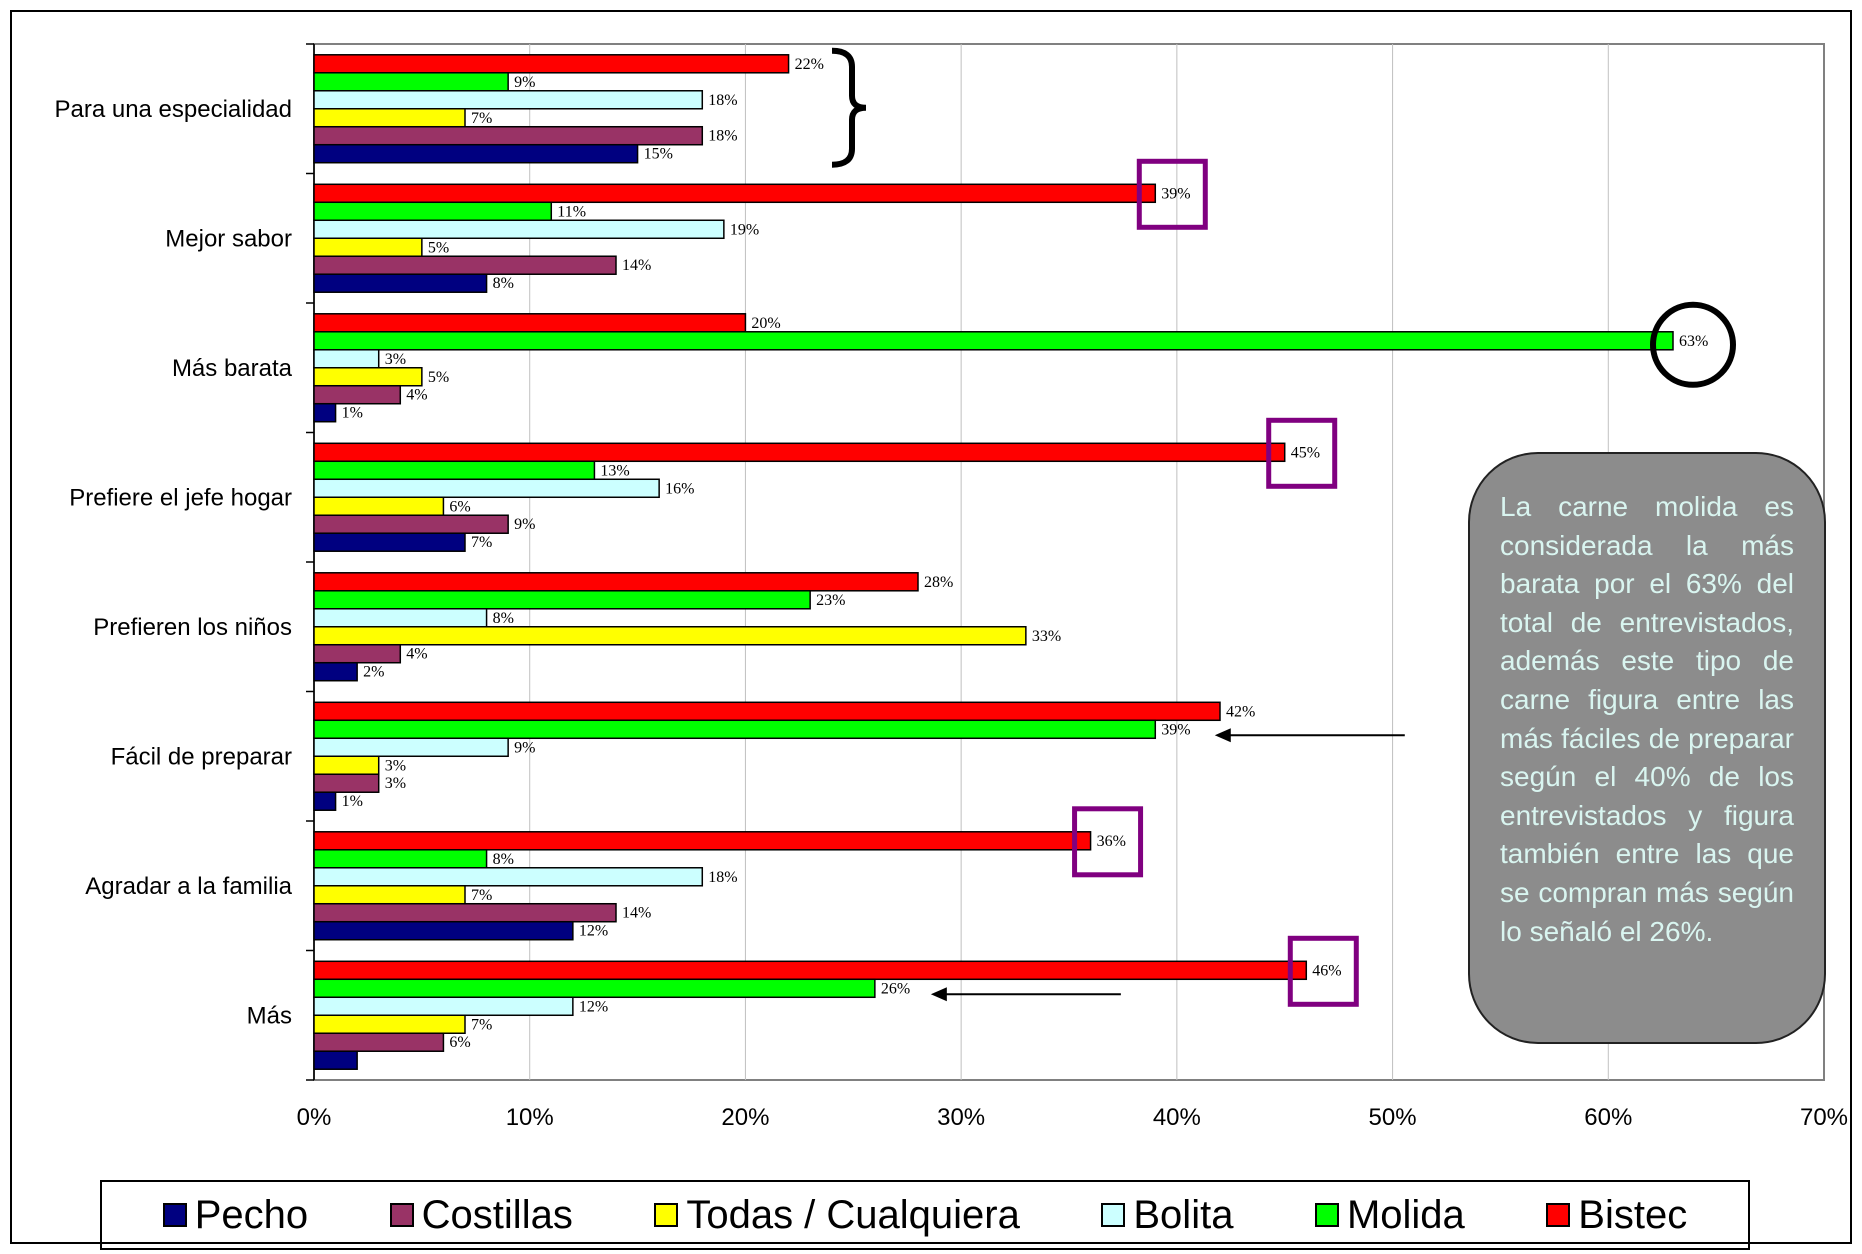  Describe the element at coordinates (1405, 1214) in the screenshot. I see `legend-label: Molida` at that location.